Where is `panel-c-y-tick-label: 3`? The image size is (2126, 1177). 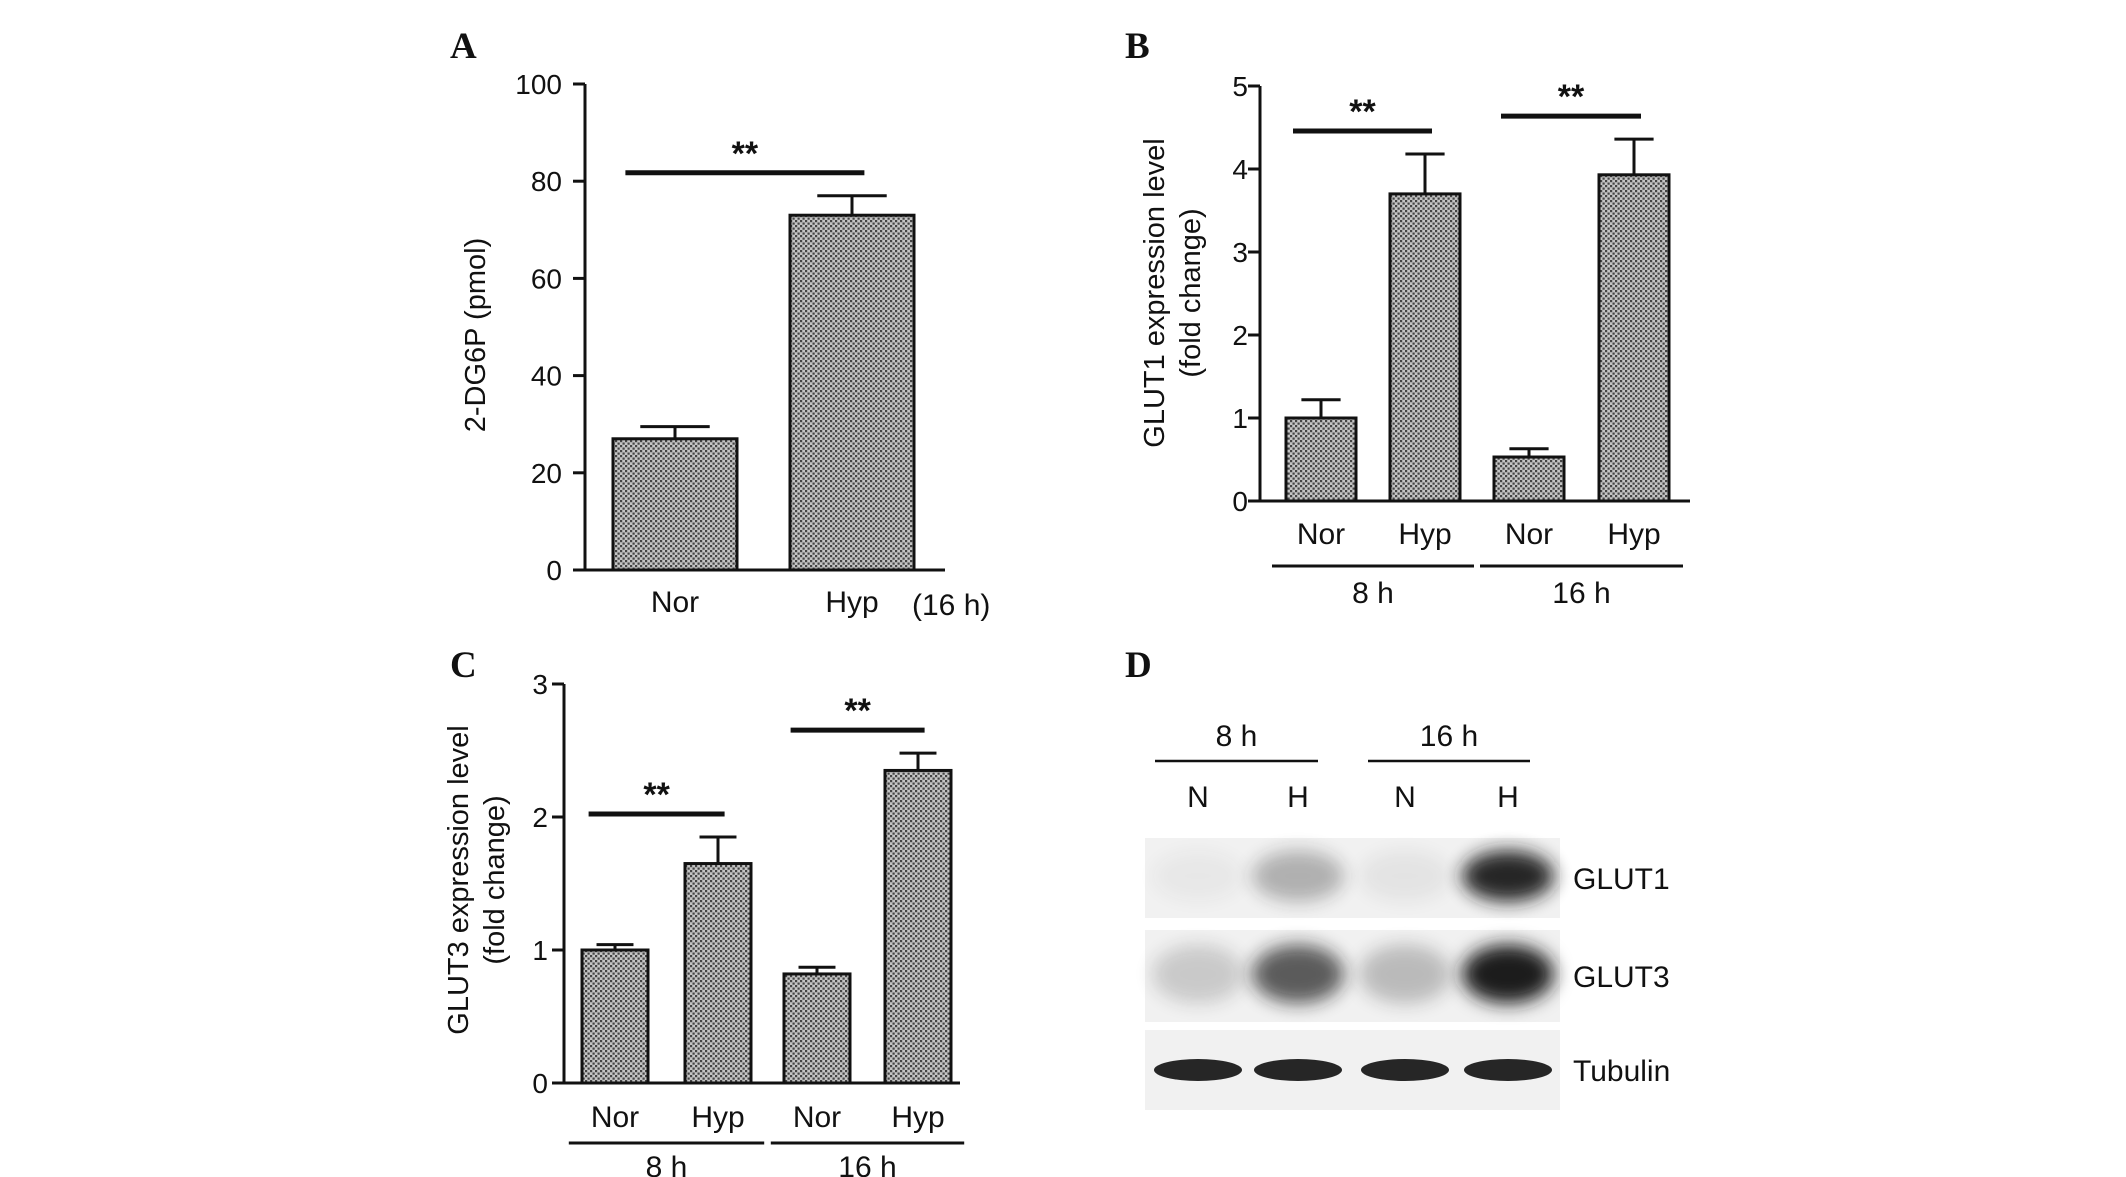 panel-c-y-tick-label: 3 is located at coordinates (540, 684).